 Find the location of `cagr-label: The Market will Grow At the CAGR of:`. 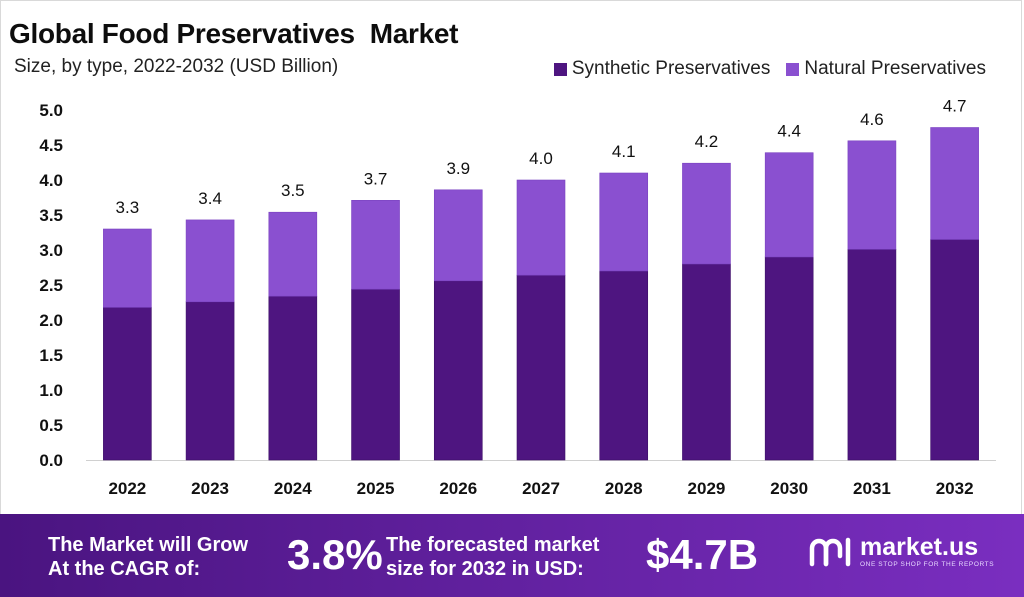

cagr-label: The Market will Grow At the CAGR of: is located at coordinates (148, 557).